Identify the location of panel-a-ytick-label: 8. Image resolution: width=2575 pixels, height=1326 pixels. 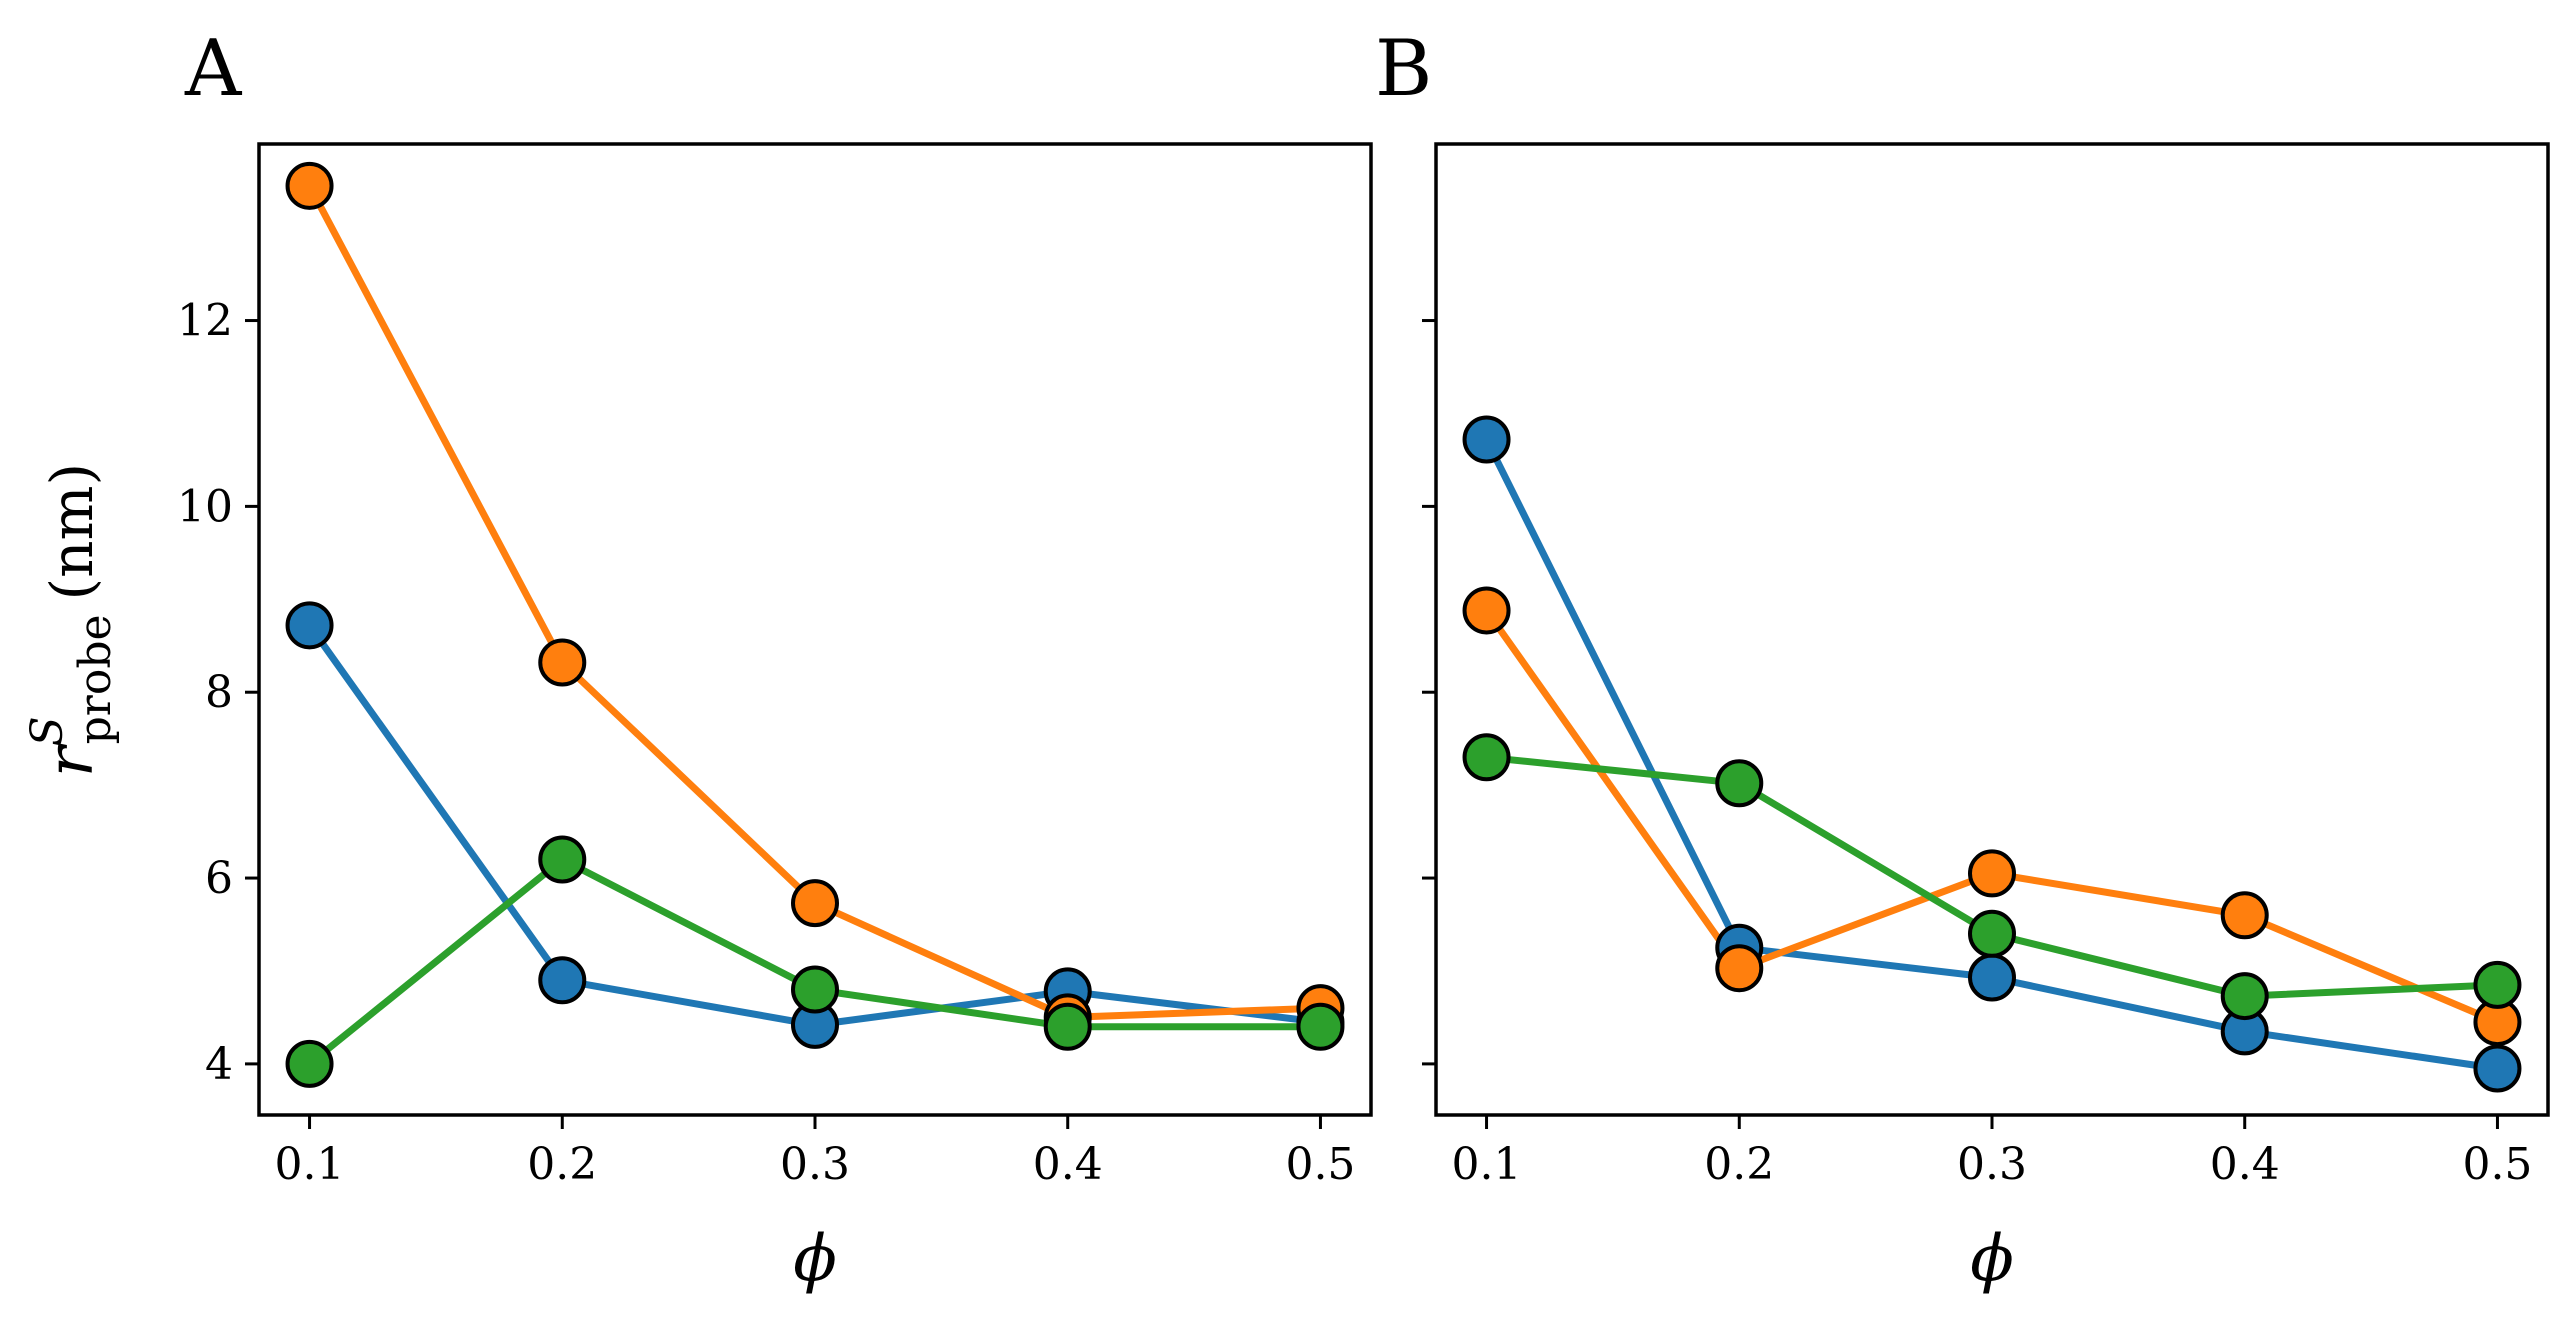
(219, 692).